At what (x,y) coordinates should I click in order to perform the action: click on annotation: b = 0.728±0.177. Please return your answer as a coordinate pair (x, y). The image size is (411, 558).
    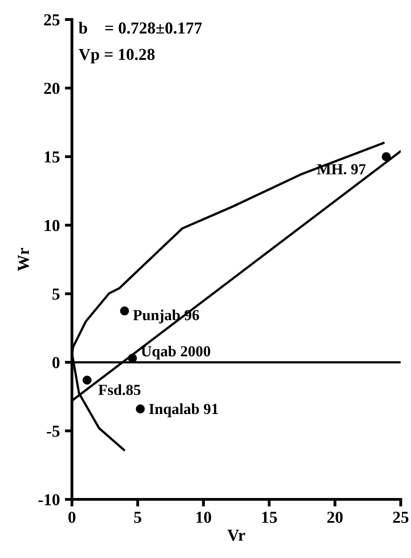
    Looking at the image, I should click on (140, 28).